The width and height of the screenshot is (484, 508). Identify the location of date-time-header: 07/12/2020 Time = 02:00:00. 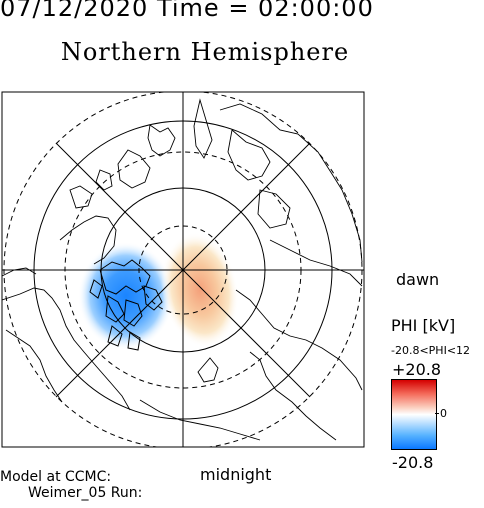
(187, 11).